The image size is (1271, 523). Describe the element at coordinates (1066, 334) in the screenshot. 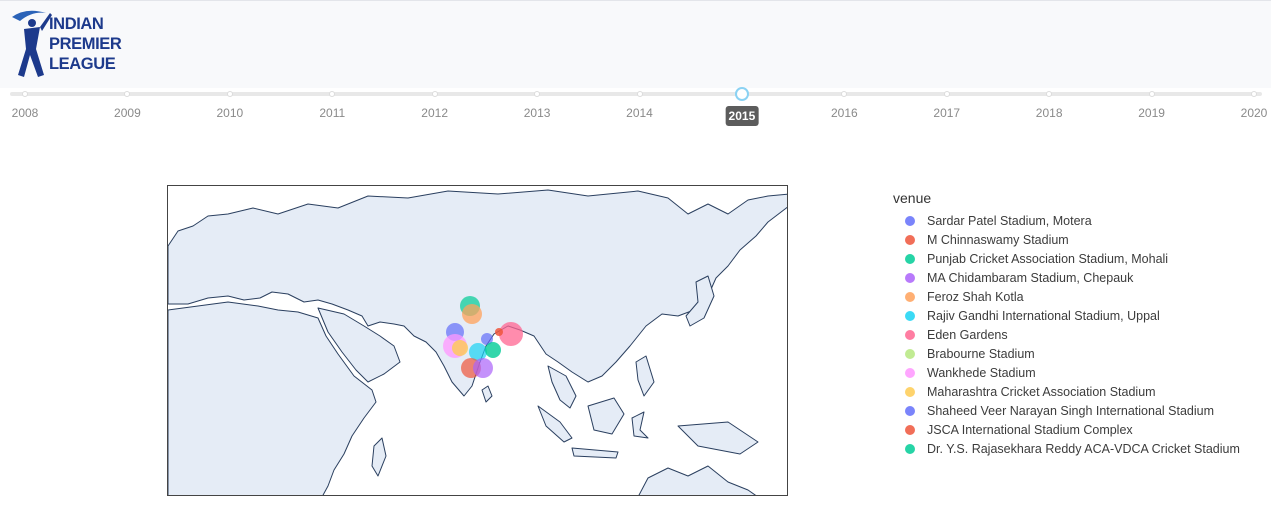

I see `legend-item: Eden Gardens` at that location.